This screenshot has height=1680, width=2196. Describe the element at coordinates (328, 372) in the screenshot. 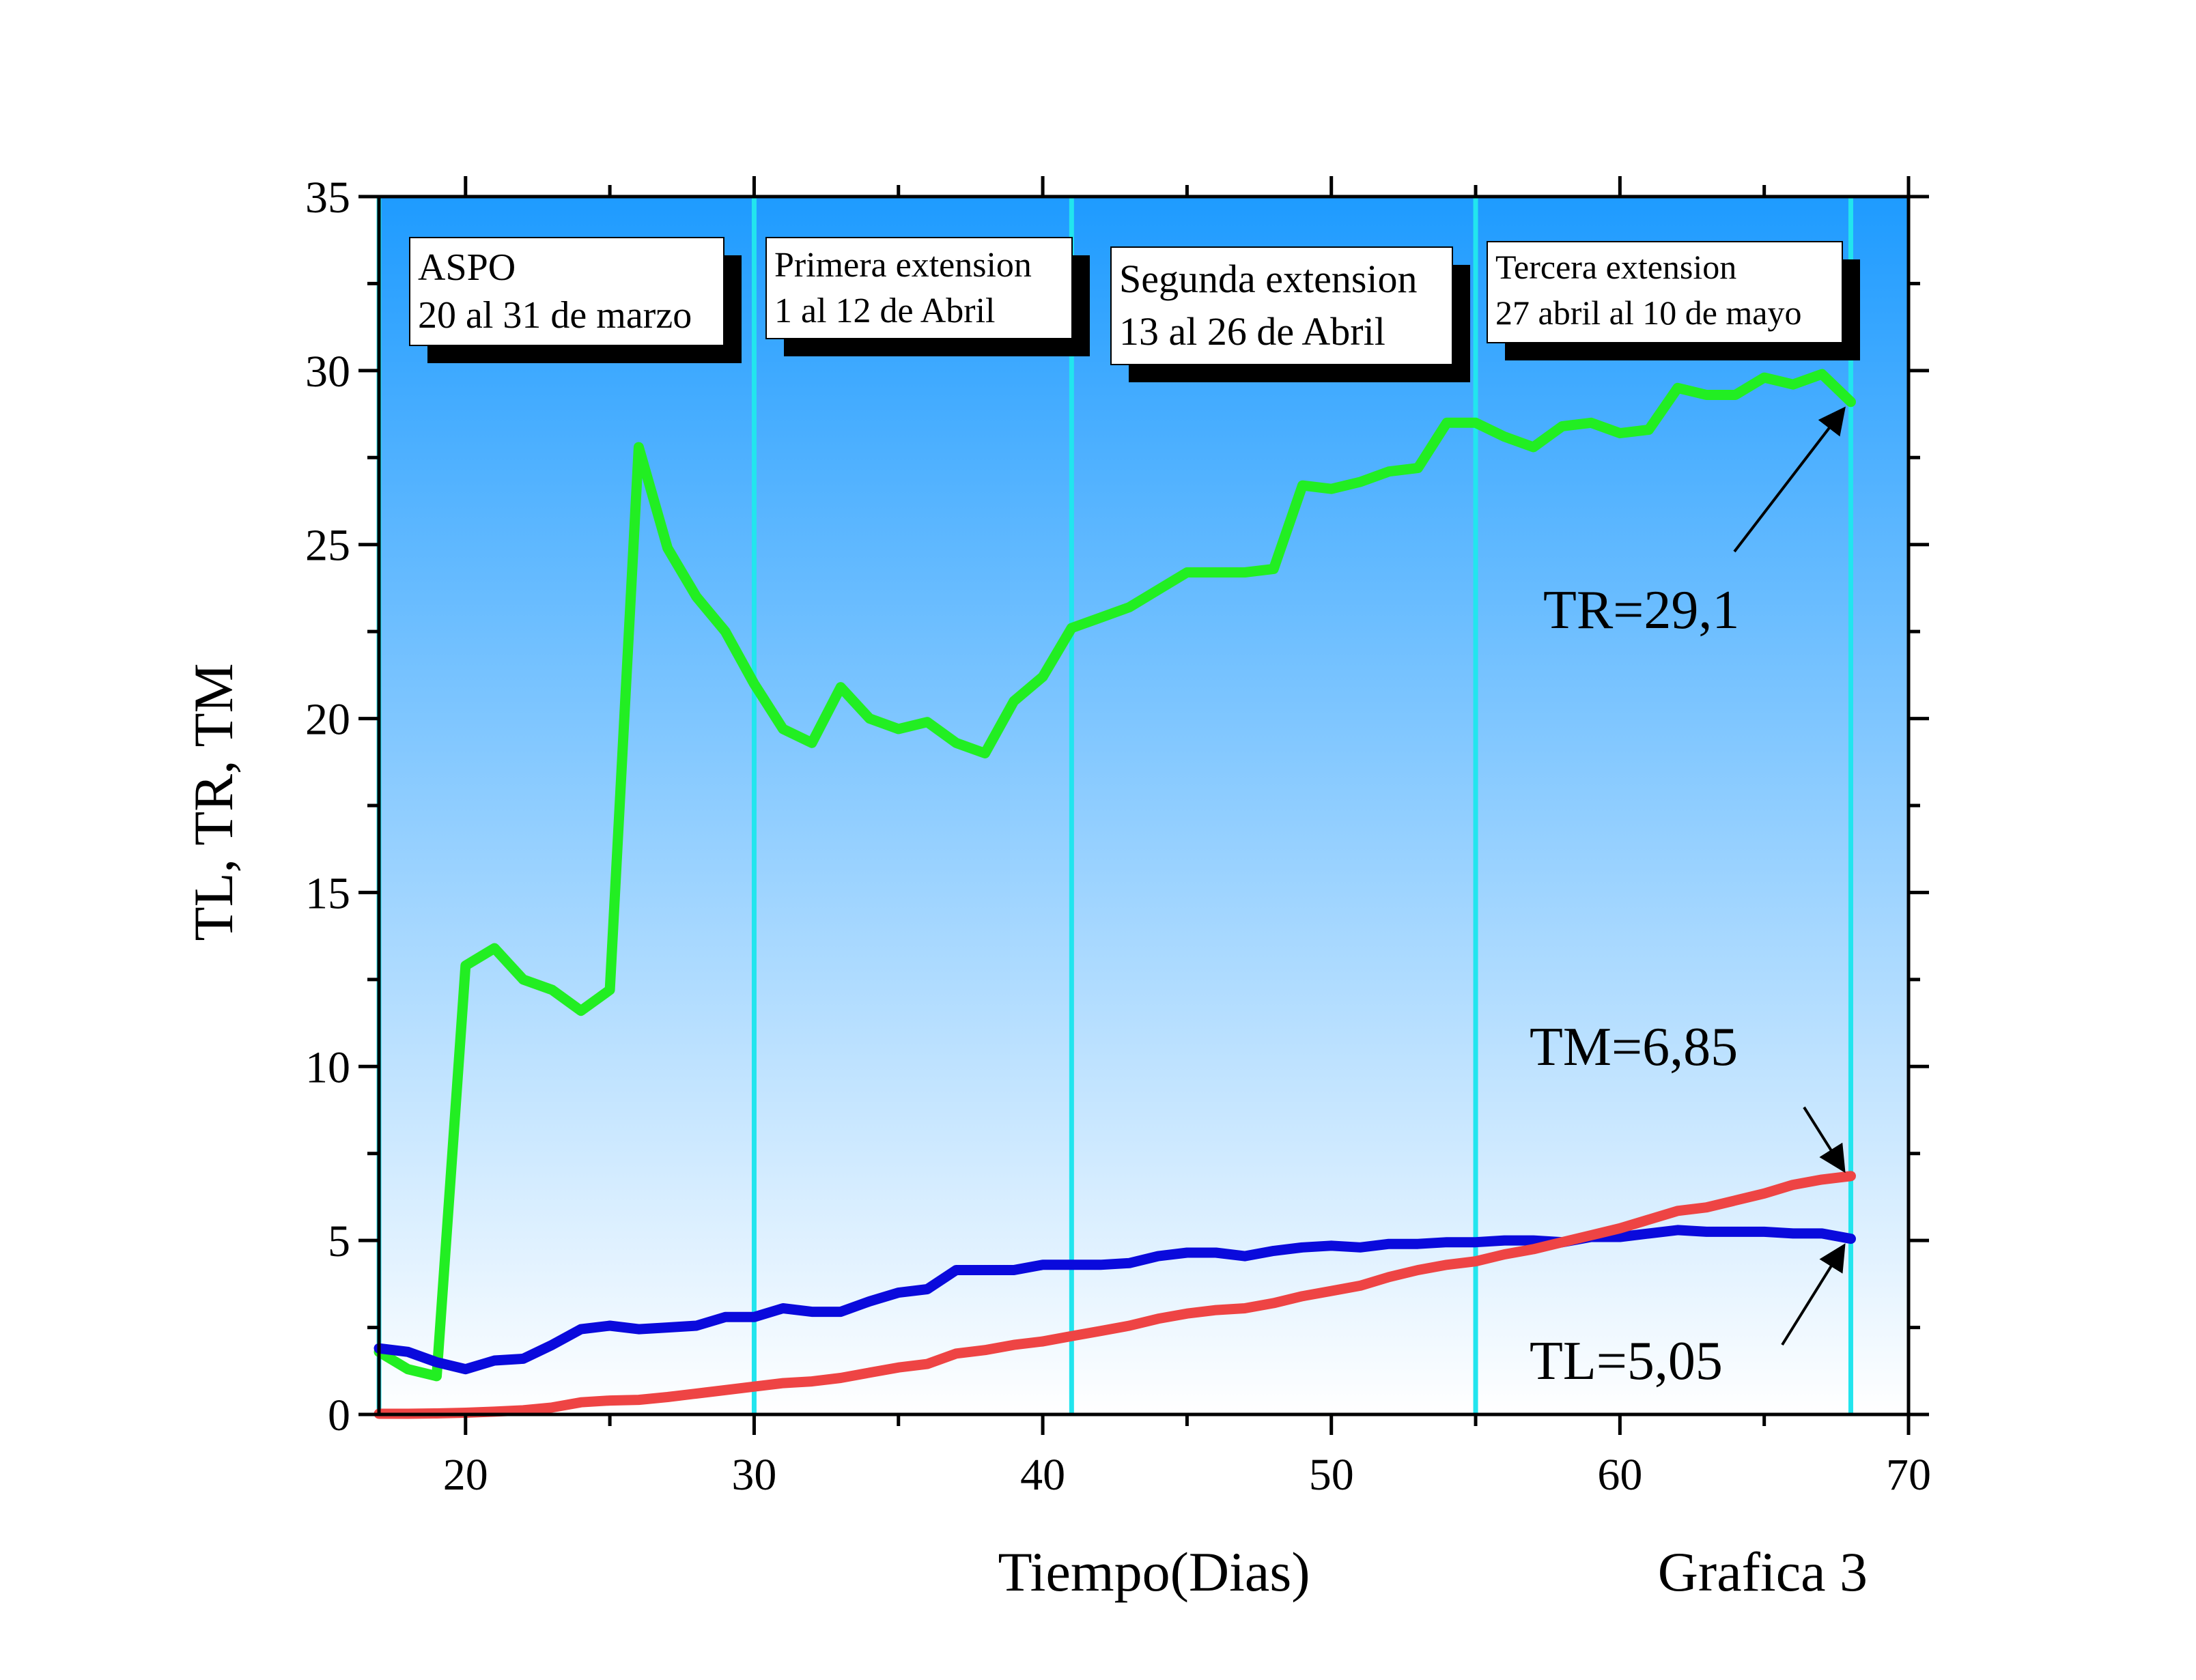

I see `y-tick-label: 30` at that location.